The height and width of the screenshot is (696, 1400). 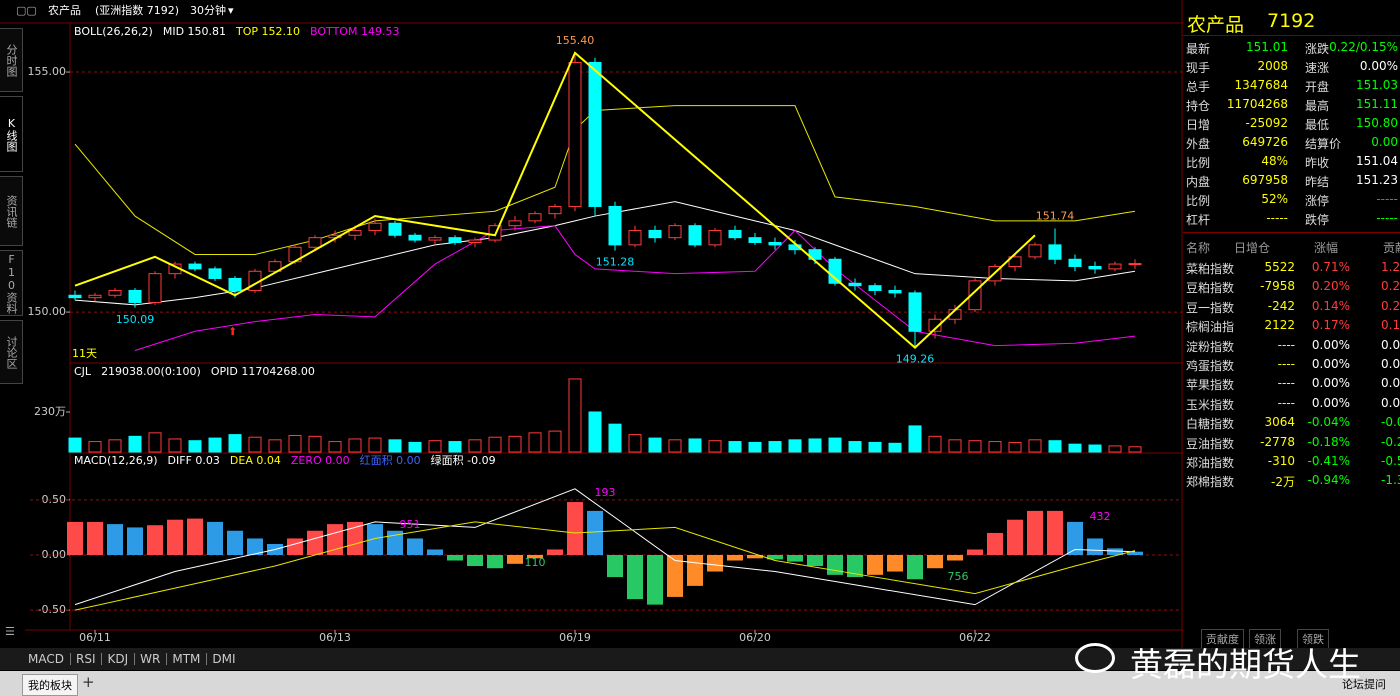 I want to click on index-row: 鸡蛋指数 ---- 0.00% 0.0, so click(x=1291, y=364).